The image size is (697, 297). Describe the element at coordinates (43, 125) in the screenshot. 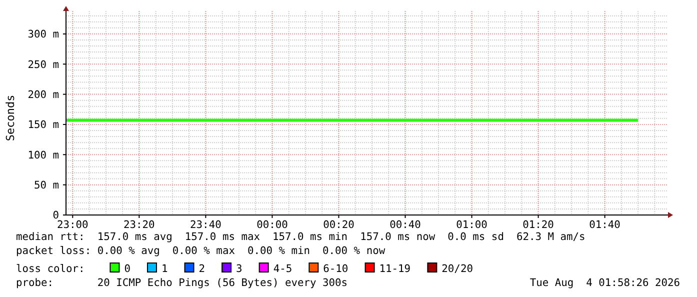

I see `y-tick-label: 150 m` at that location.